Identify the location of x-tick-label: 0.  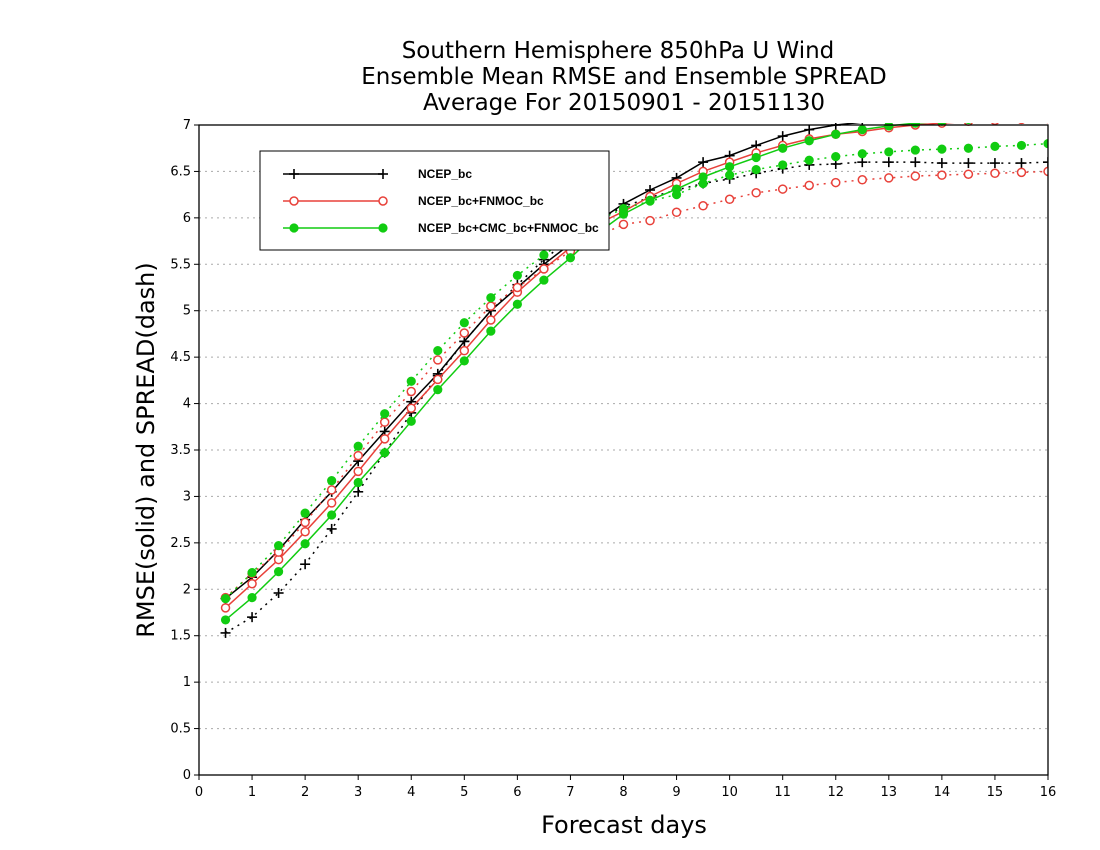
(199, 792).